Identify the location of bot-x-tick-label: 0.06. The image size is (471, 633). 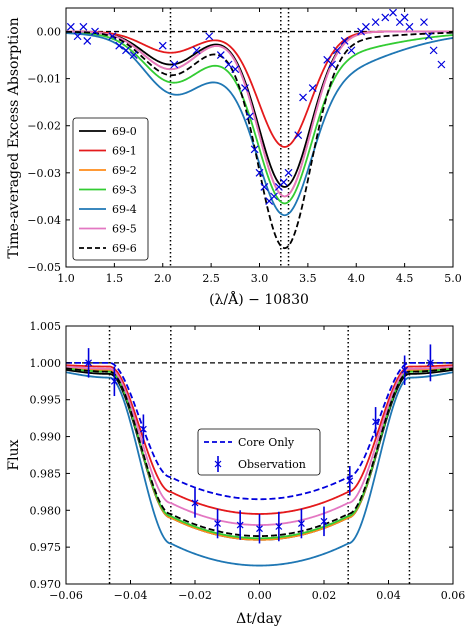
(453, 595).